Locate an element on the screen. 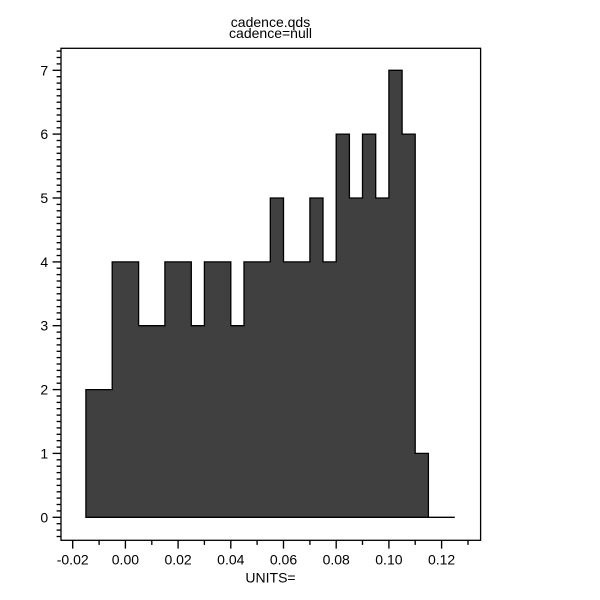 This screenshot has width=600, height=600. svg-text: 3 is located at coordinates (44, 326).